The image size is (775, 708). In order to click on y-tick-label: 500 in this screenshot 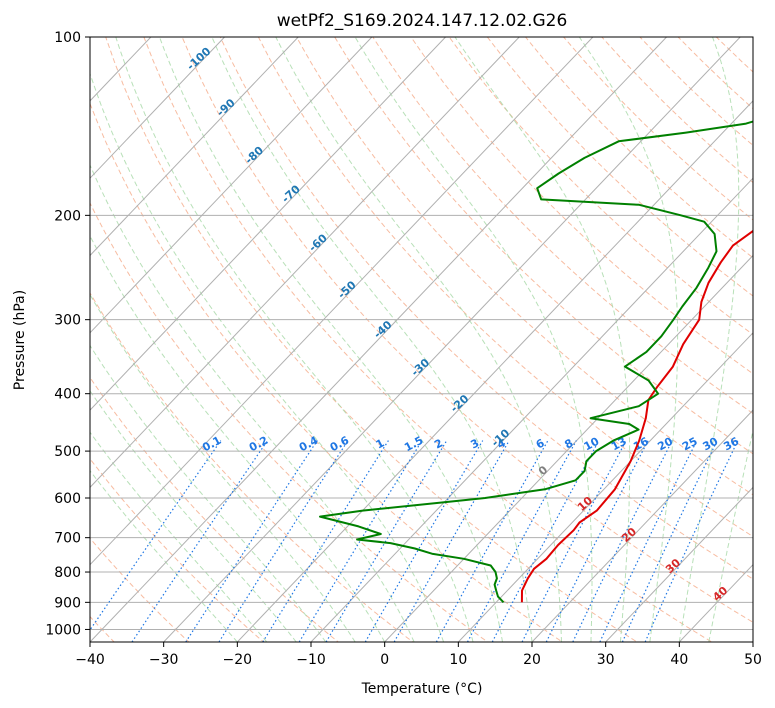, I will do `click(67, 452)`.